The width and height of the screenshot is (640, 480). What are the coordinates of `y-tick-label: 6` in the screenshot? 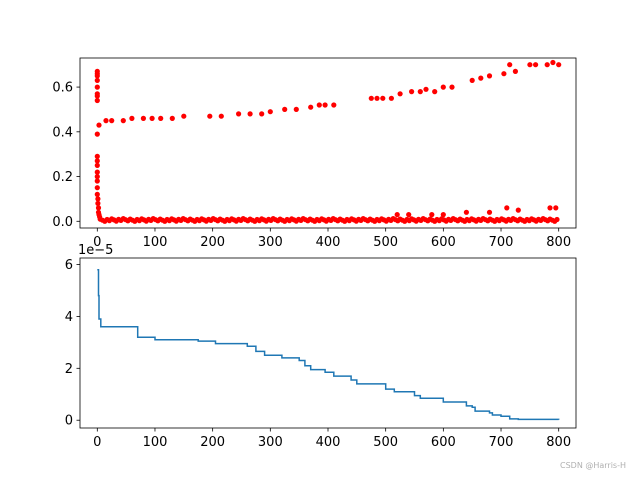 It's located at (69, 265).